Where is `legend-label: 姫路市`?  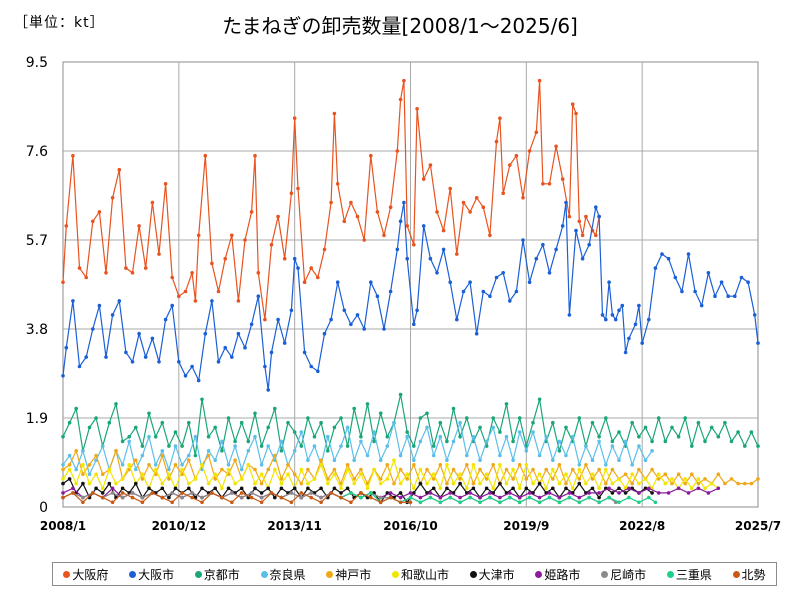 legend-label: 姫路市 is located at coordinates (562, 574).